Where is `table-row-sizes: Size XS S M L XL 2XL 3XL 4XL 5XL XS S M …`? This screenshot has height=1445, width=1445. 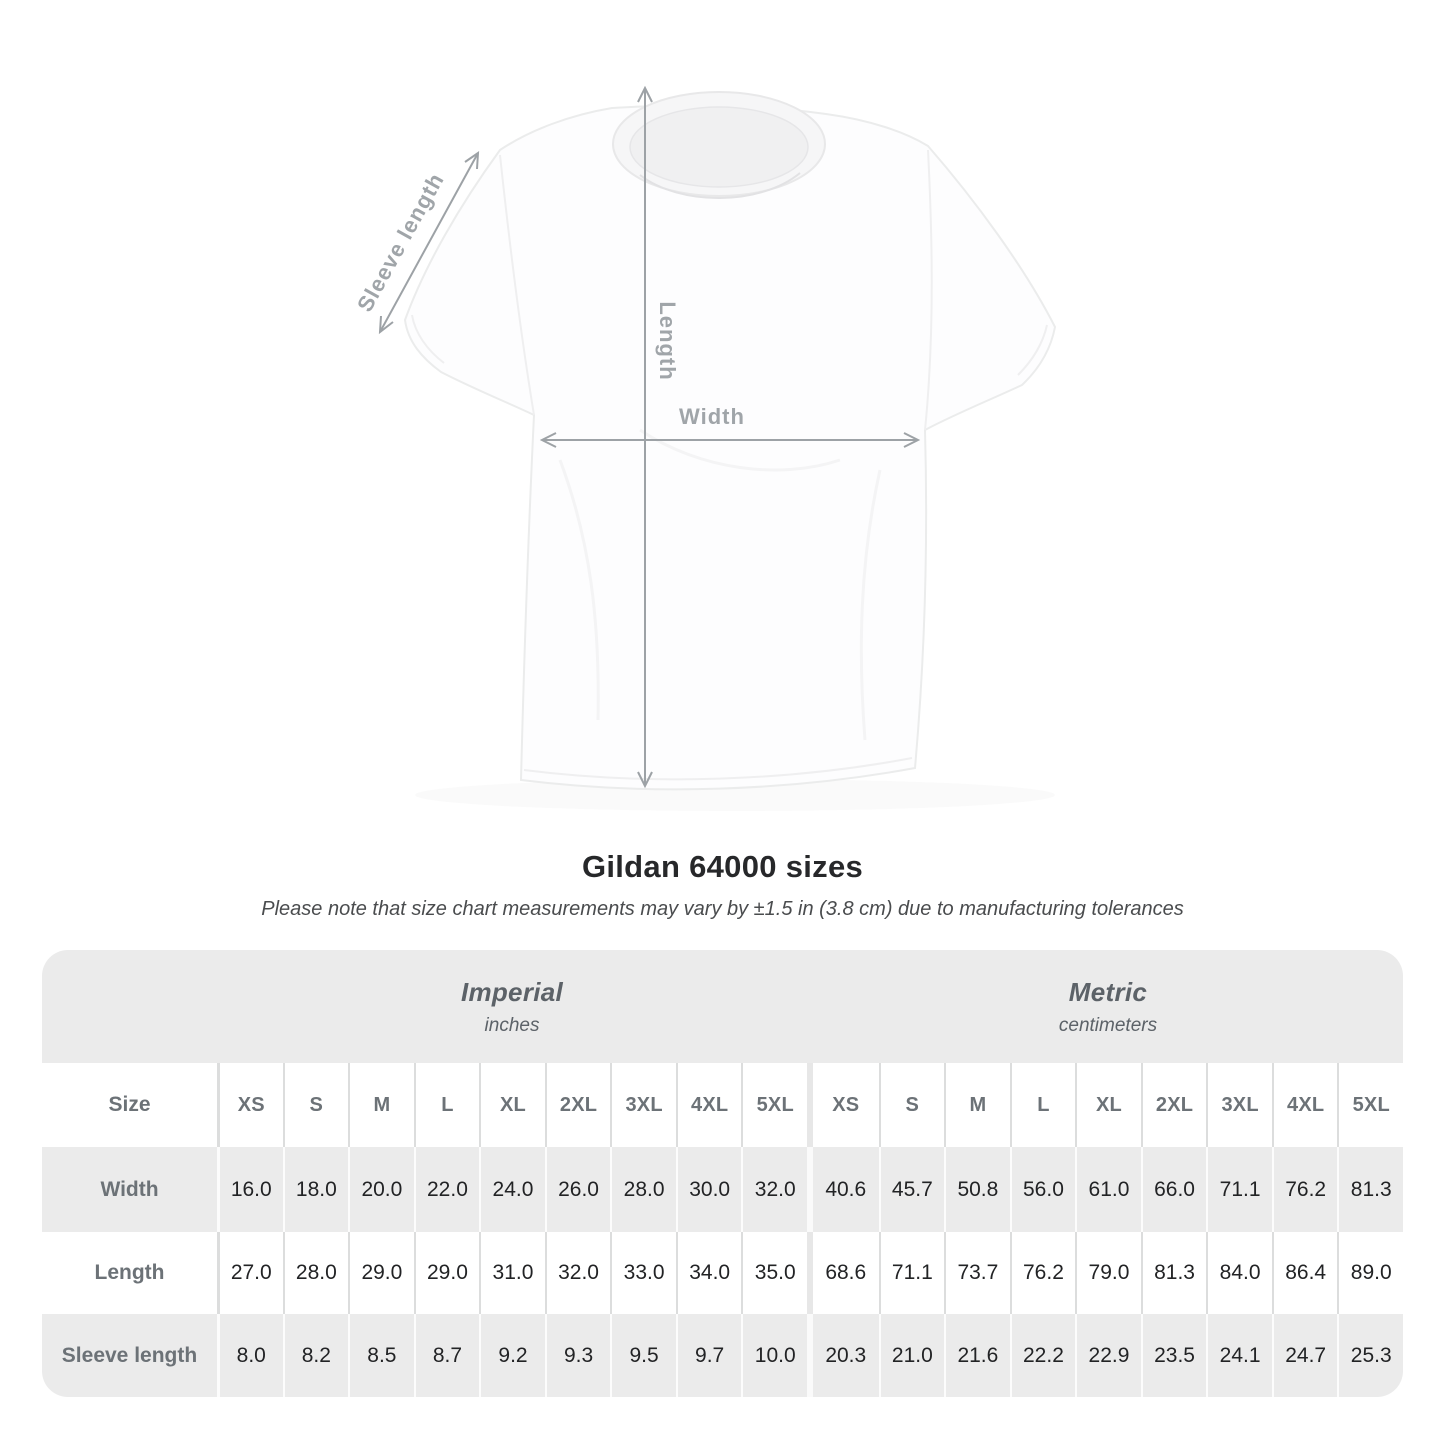 table-row-sizes: Size XS S M L XL 2XL 3XL 4XL 5XL XS S M … is located at coordinates (722, 1105).